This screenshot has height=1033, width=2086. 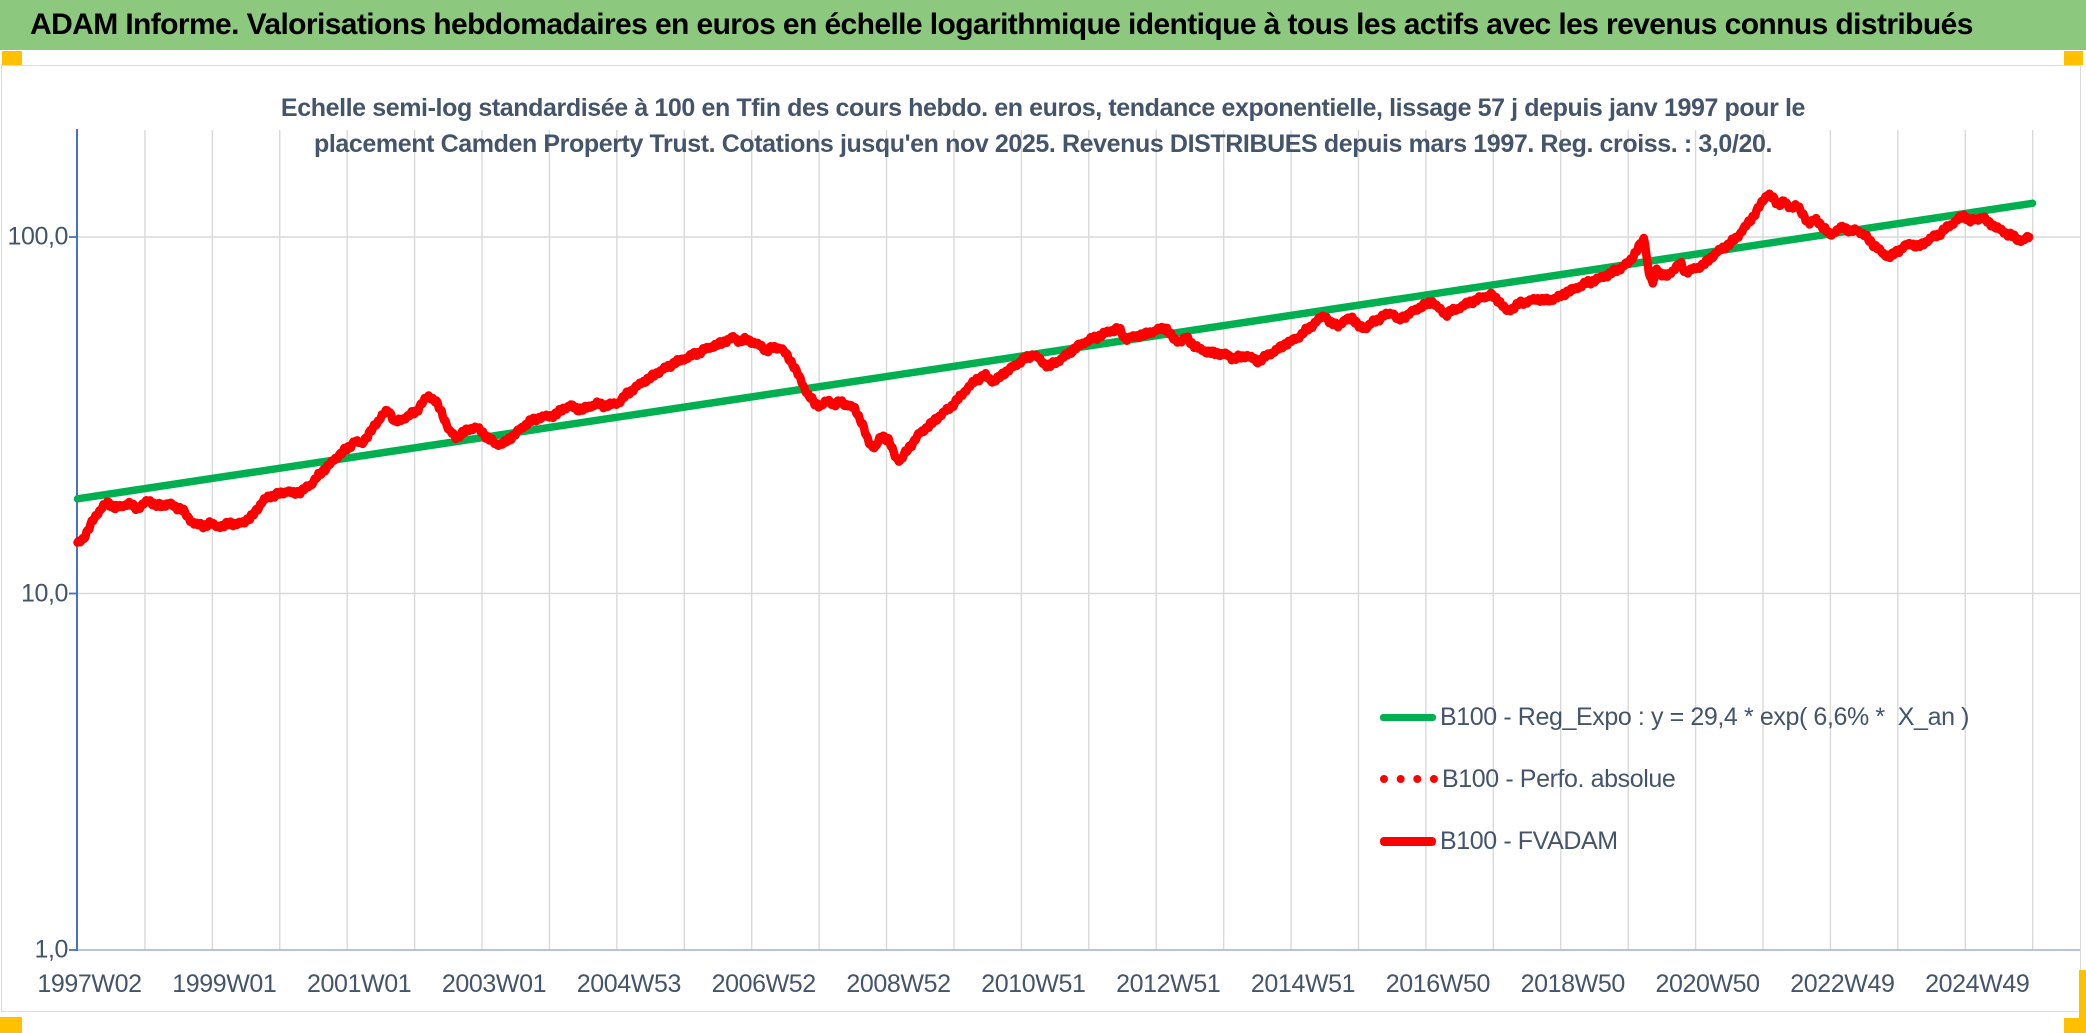 What do you see at coordinates (1438, 984) in the screenshot?
I see `x-axis-tick-label: 2016W50` at bounding box center [1438, 984].